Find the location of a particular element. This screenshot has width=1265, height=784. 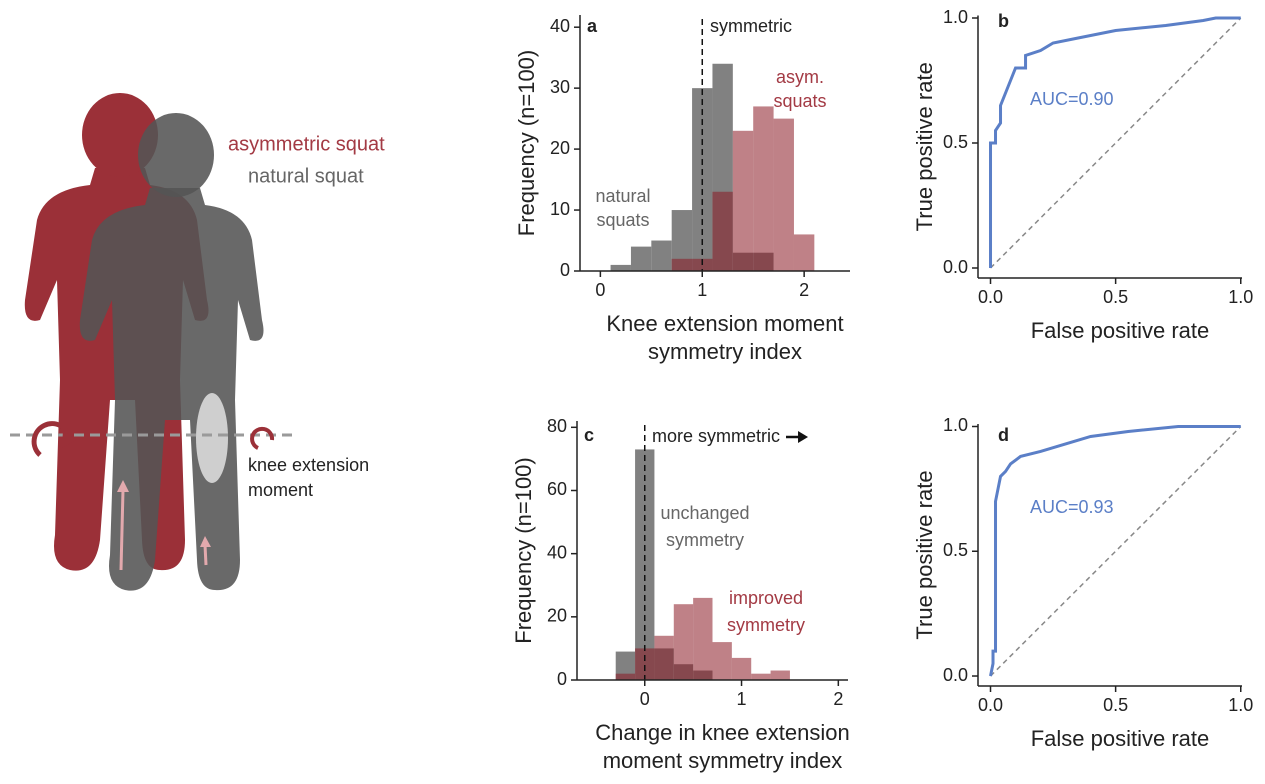

x-axis-label: Change in knee extension is located at coordinates (722, 732).